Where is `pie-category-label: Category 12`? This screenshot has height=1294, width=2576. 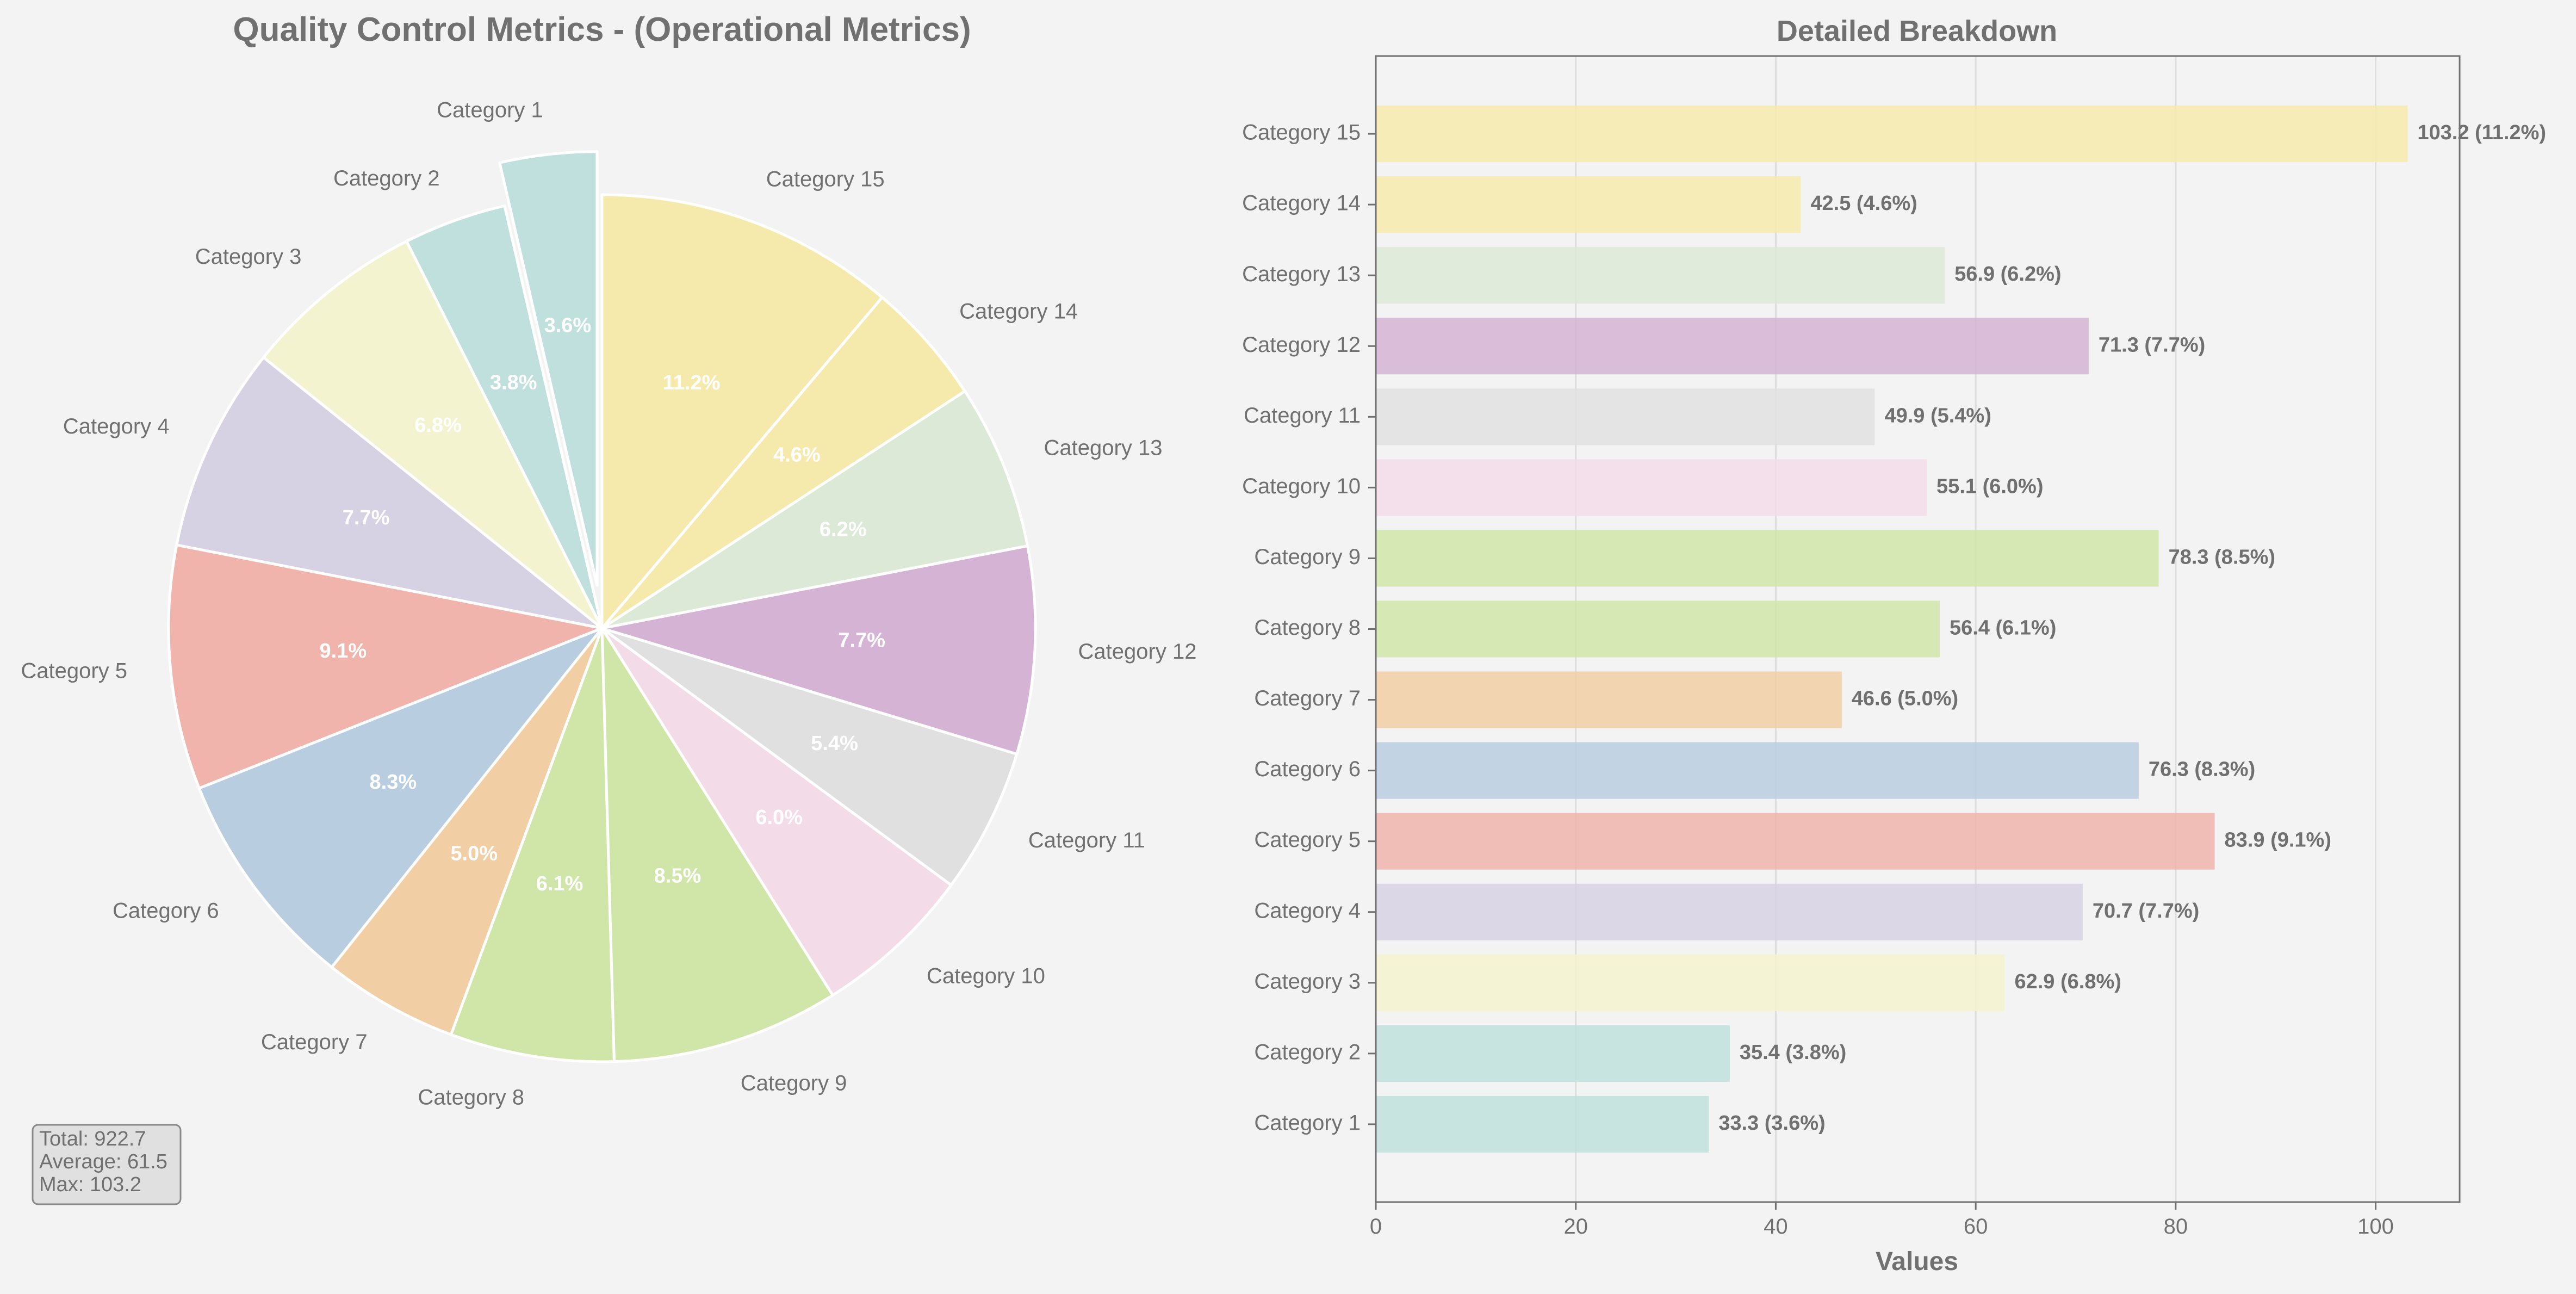 pie-category-label: Category 12 is located at coordinates (1137, 652).